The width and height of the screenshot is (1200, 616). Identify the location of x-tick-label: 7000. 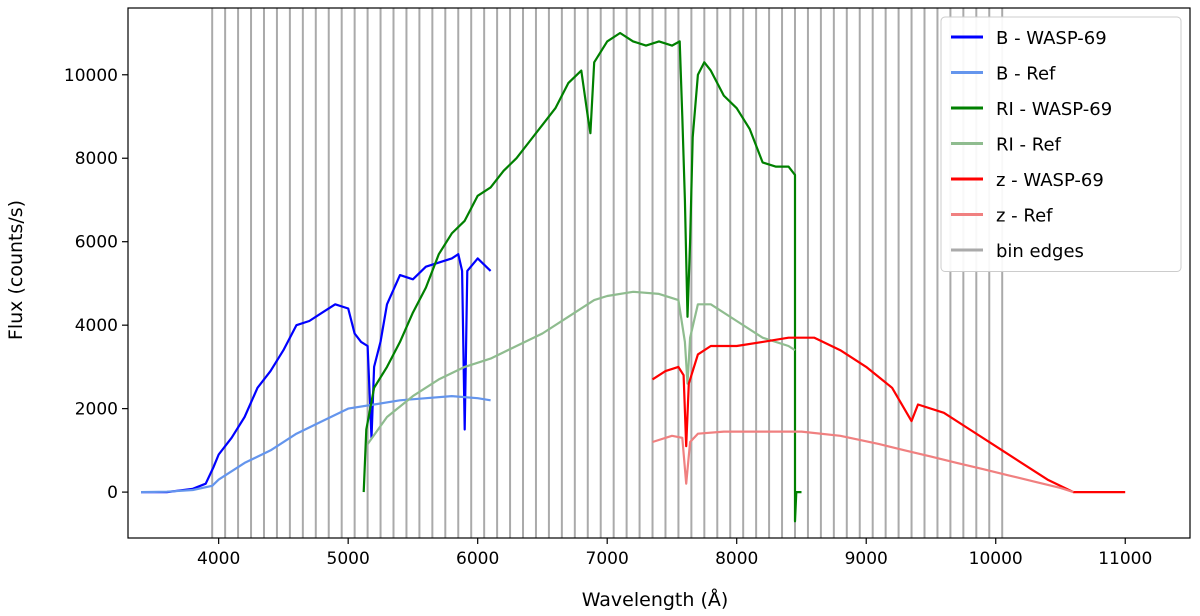
(607, 559).